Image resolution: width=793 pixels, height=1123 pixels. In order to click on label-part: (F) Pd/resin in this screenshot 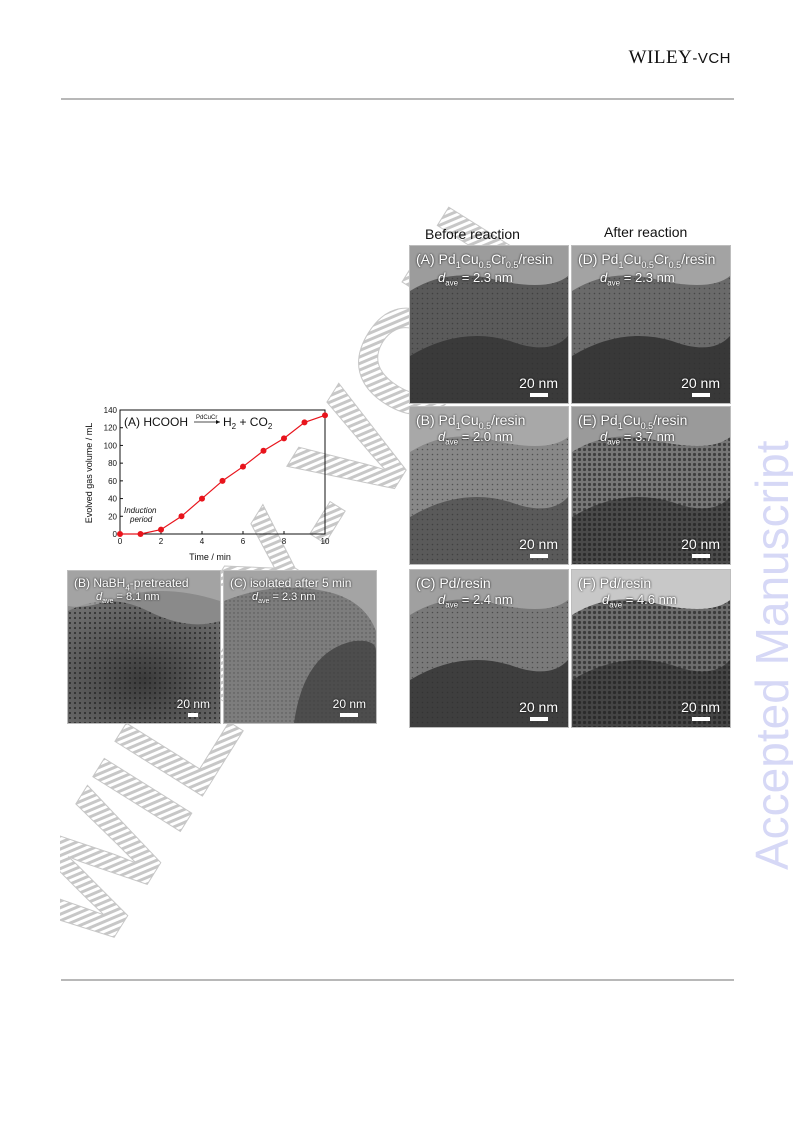, I will do `click(615, 583)`.